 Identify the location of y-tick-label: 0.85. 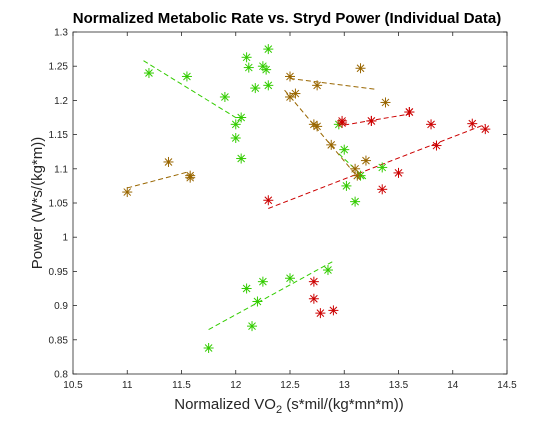
(59, 340).